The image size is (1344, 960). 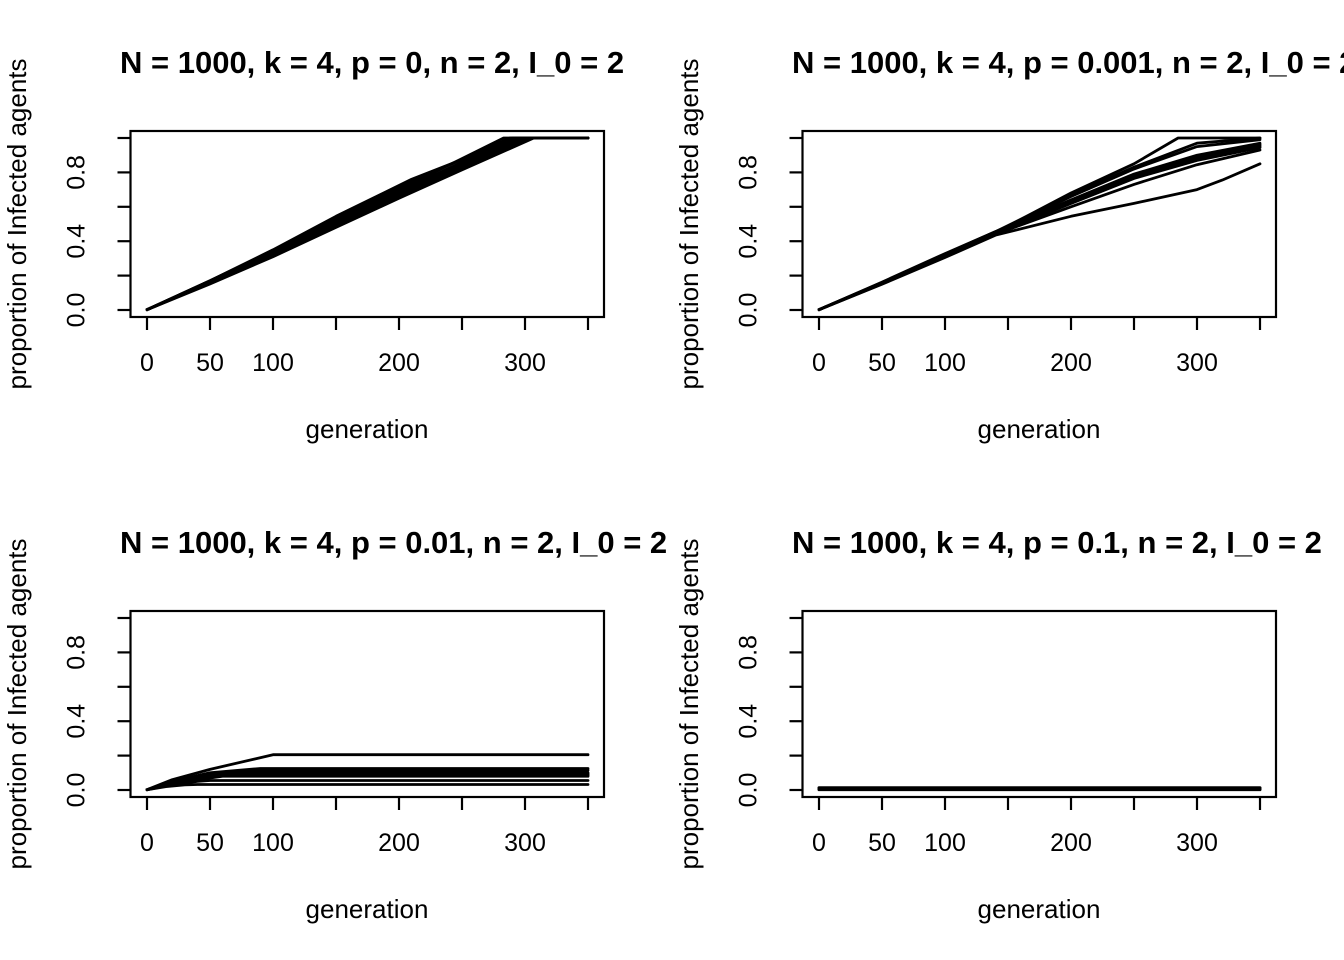 I want to click on x-axis-label-p001: generation, so click(x=367, y=909).